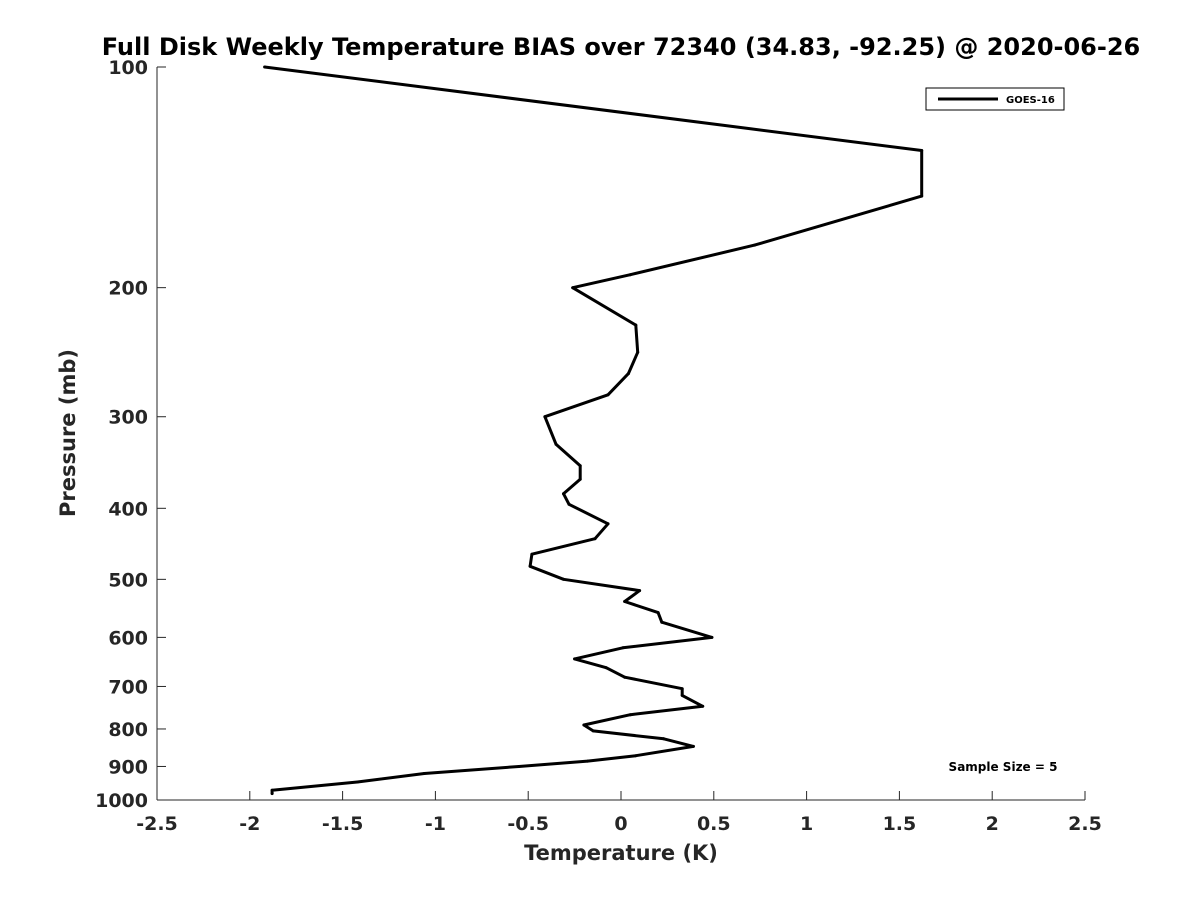 The image size is (1200, 900). Describe the element at coordinates (435, 824) in the screenshot. I see `x-tick-label: -1` at that location.